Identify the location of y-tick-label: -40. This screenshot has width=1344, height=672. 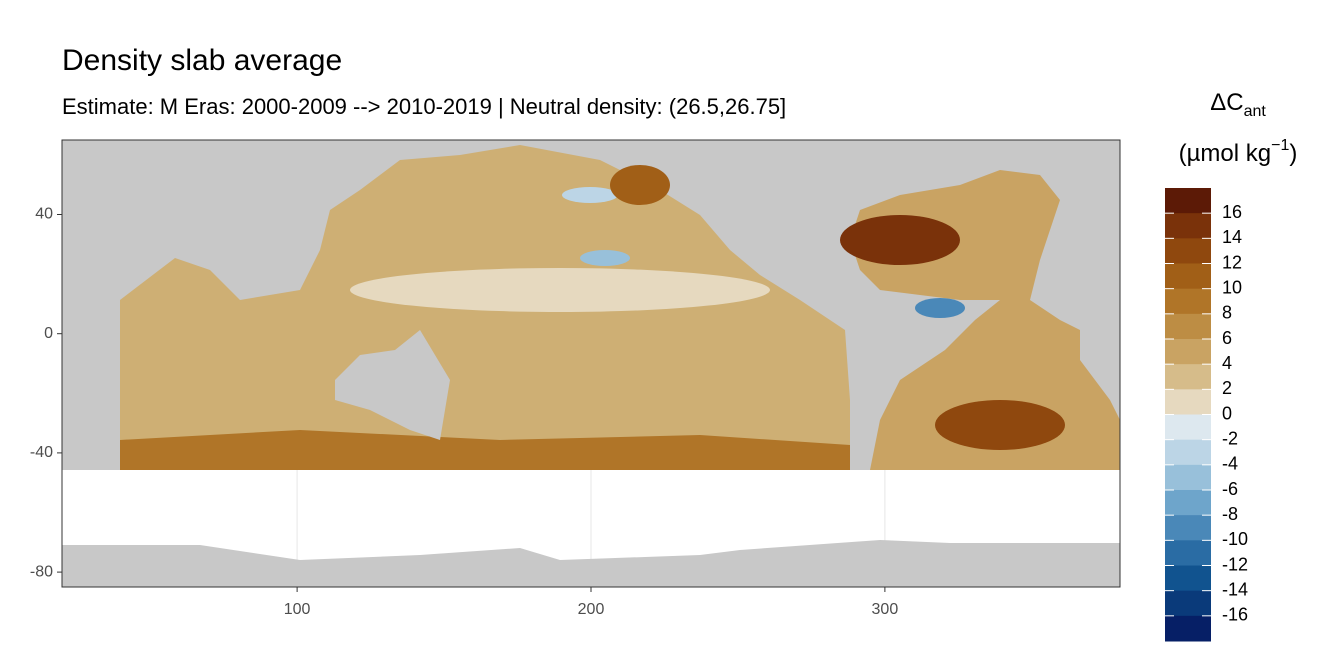
(41, 452).